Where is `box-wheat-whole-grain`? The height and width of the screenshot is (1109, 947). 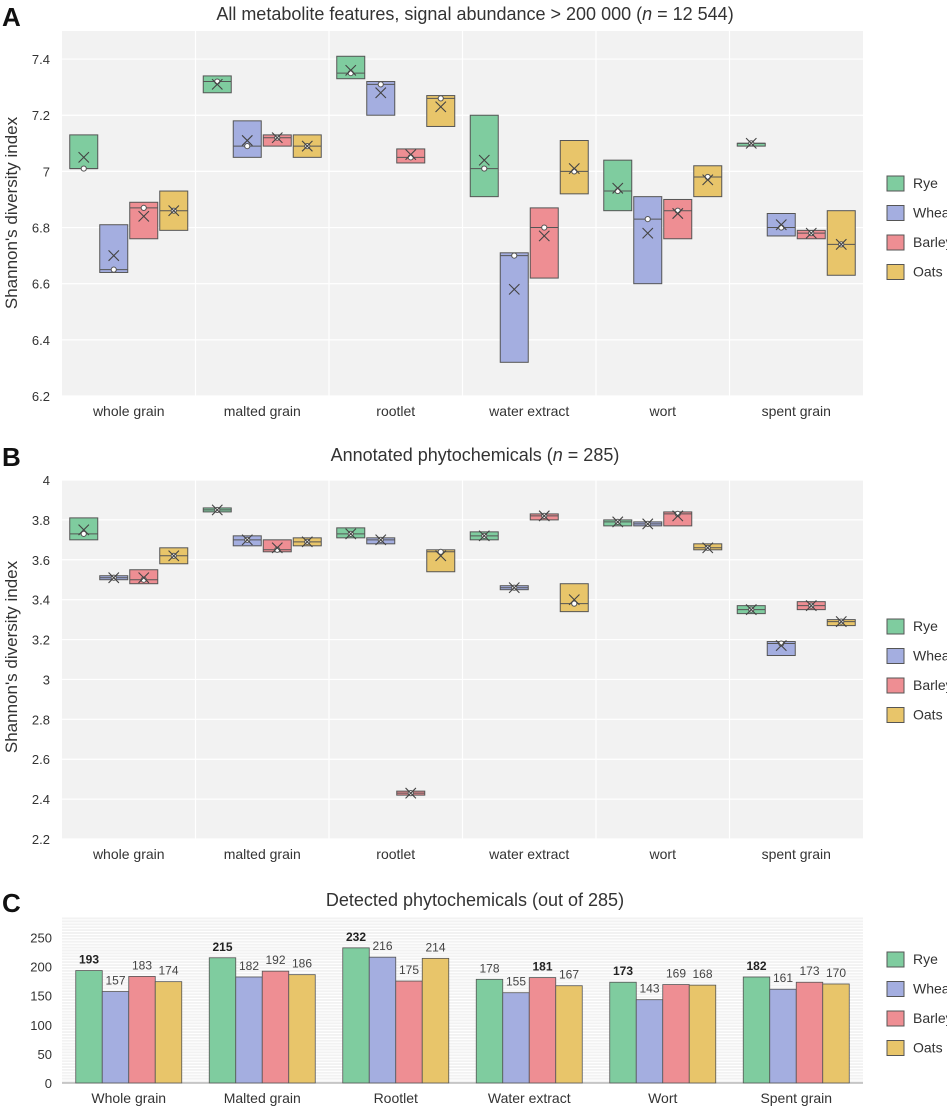
box-wheat-whole-grain is located at coordinates (114, 248).